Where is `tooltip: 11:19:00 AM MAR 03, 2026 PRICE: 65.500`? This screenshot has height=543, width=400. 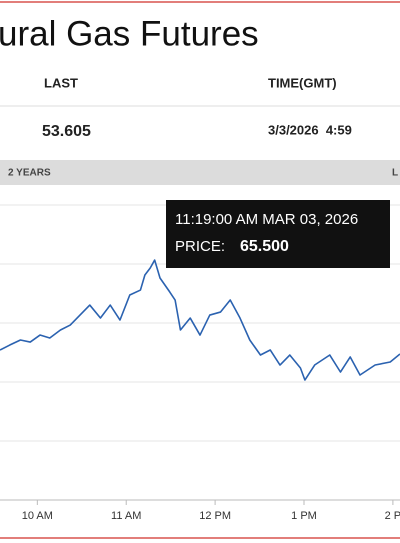
tooltip: 11:19:00 AM MAR 03, 2026 PRICE: 65.500 is located at coordinates (278, 234).